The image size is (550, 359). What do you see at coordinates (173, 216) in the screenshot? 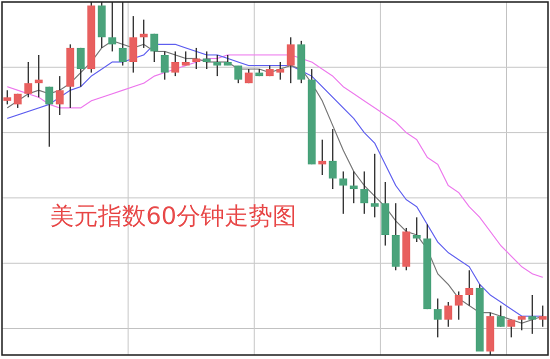
I see `text: 美元指数60分钟走势图` at bounding box center [173, 216].